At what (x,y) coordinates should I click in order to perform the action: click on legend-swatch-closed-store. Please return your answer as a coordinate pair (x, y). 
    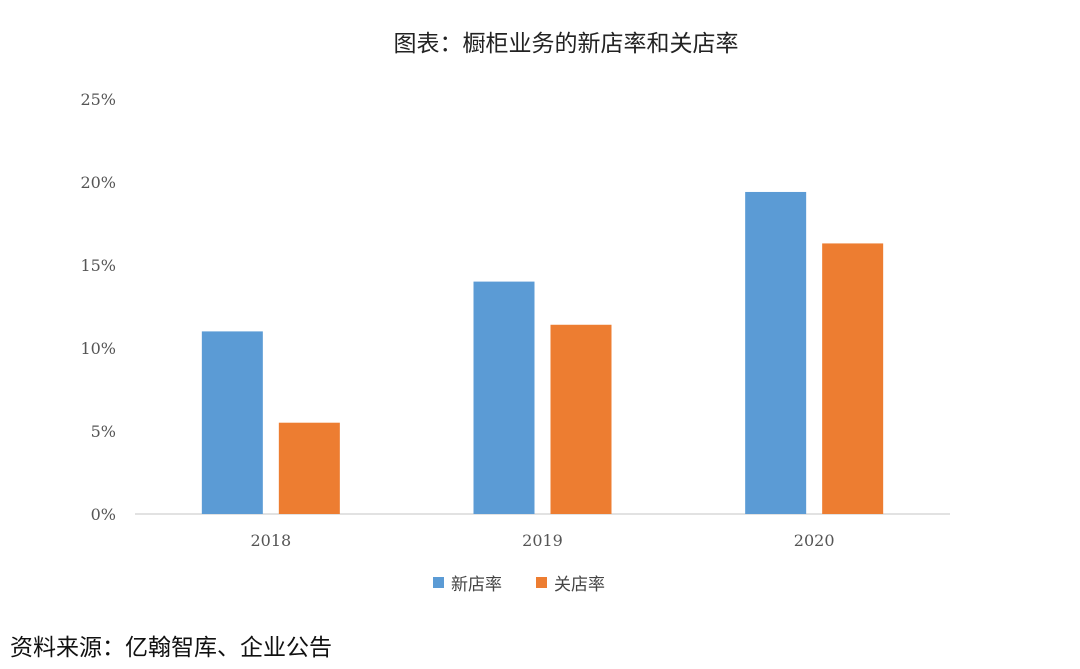
    Looking at the image, I should click on (541, 582).